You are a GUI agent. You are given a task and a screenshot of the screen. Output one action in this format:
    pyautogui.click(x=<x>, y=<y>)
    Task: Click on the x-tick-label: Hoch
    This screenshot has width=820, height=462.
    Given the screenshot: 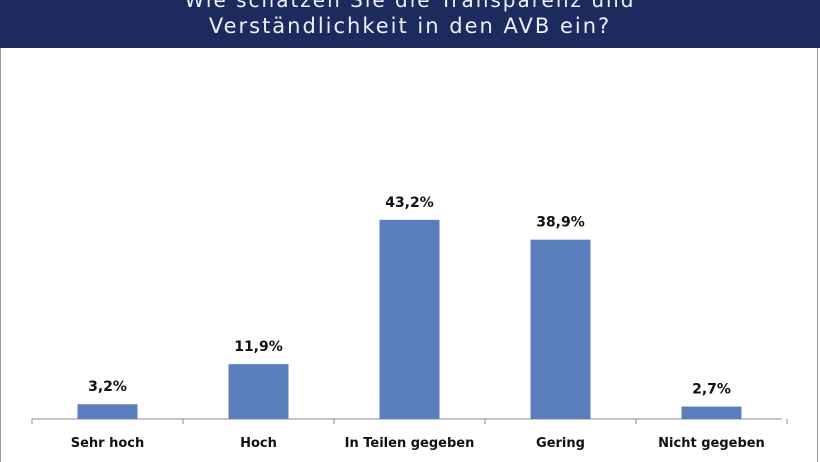 What is the action you would take?
    pyautogui.click(x=258, y=443)
    